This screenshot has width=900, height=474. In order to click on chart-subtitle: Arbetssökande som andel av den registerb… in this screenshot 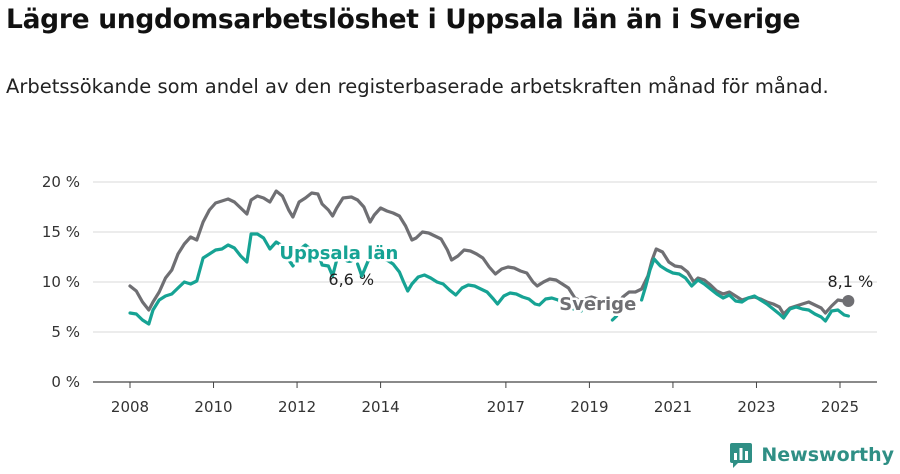, I will do `click(417, 86)`.